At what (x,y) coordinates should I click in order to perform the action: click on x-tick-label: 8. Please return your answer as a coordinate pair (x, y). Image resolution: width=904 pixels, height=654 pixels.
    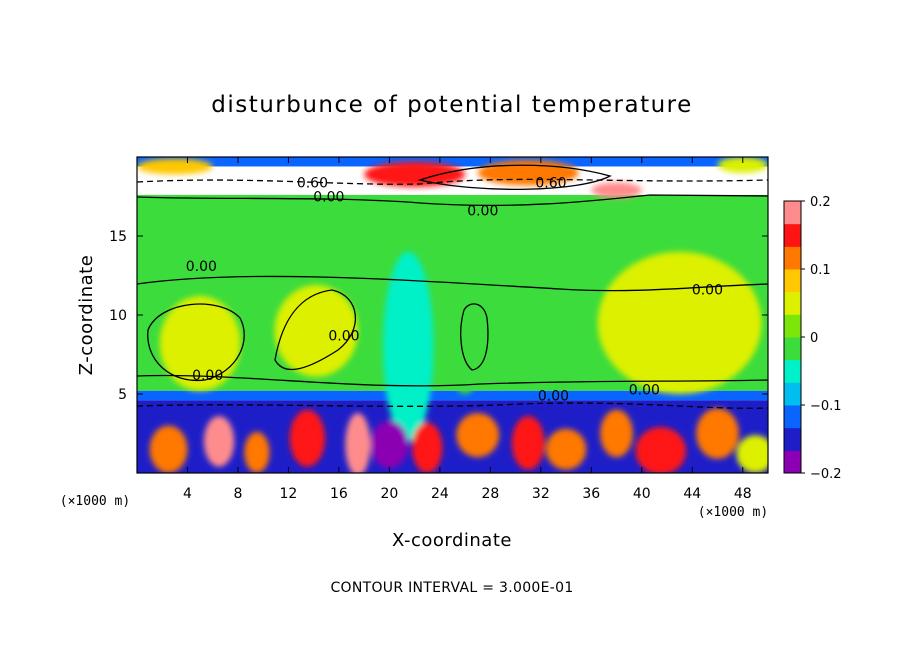
    Looking at the image, I should click on (237, 494).